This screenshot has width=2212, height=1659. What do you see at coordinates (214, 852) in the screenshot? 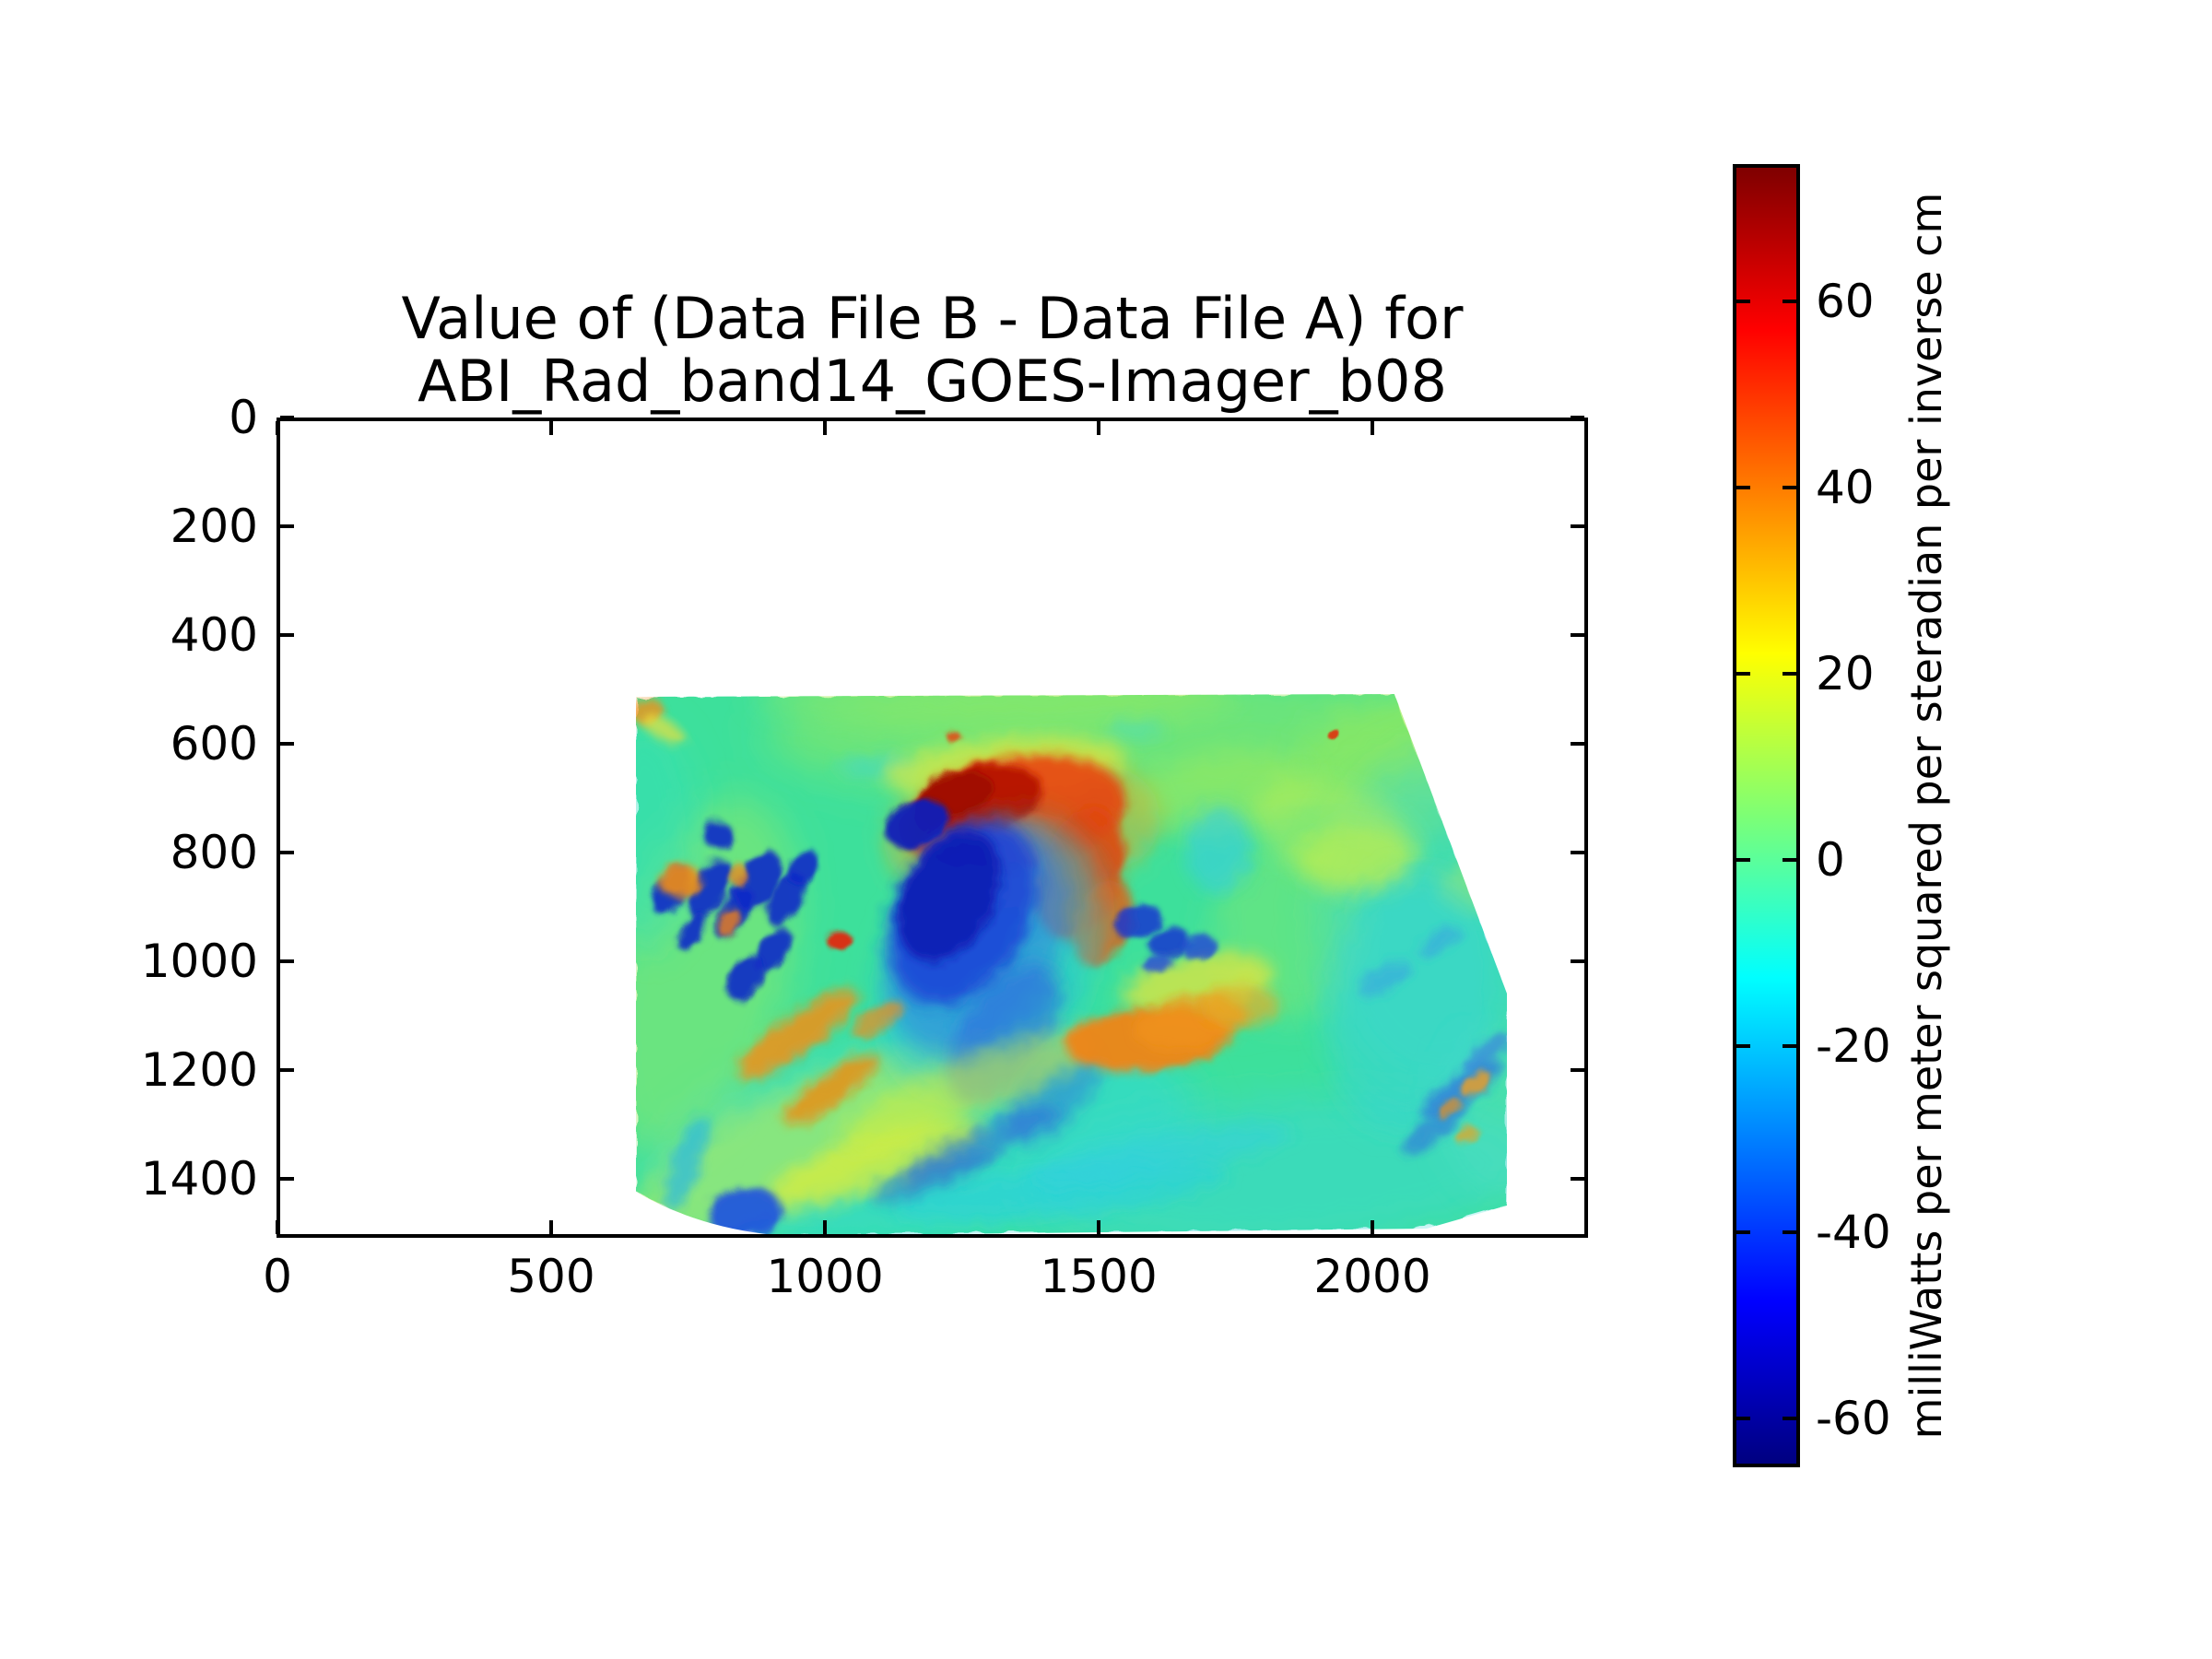
I see `y-tick-label: 800` at bounding box center [214, 852].